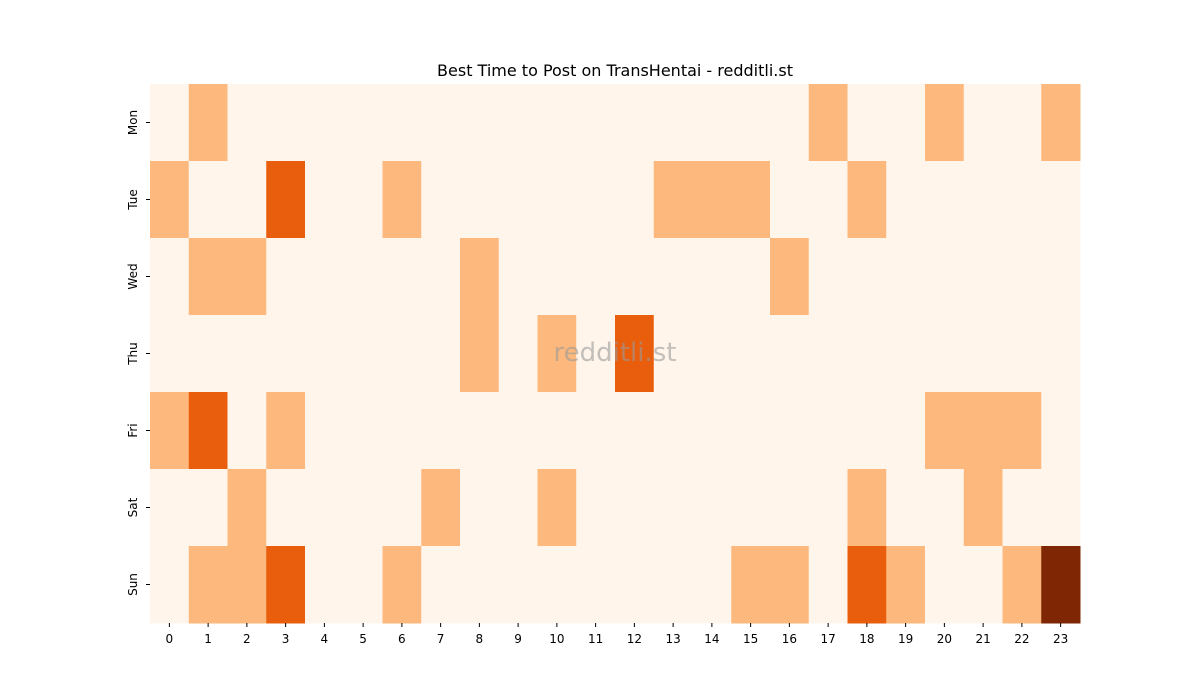 Image resolution: width=1200 pixels, height=700 pixels. What do you see at coordinates (905, 639) in the screenshot?
I see `x-tick-label: 19` at bounding box center [905, 639].